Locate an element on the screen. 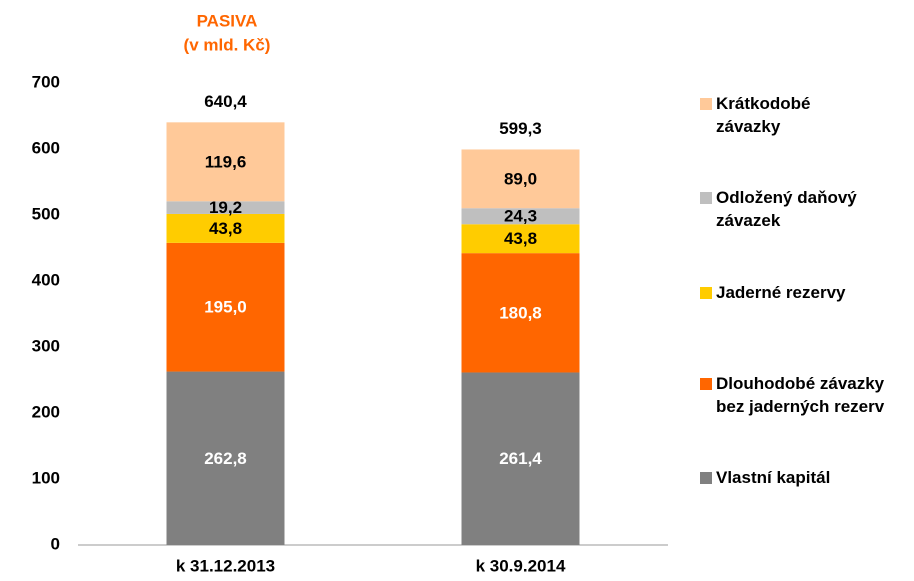 The width and height of the screenshot is (914, 581). value-label: 24,3 is located at coordinates (520, 216).